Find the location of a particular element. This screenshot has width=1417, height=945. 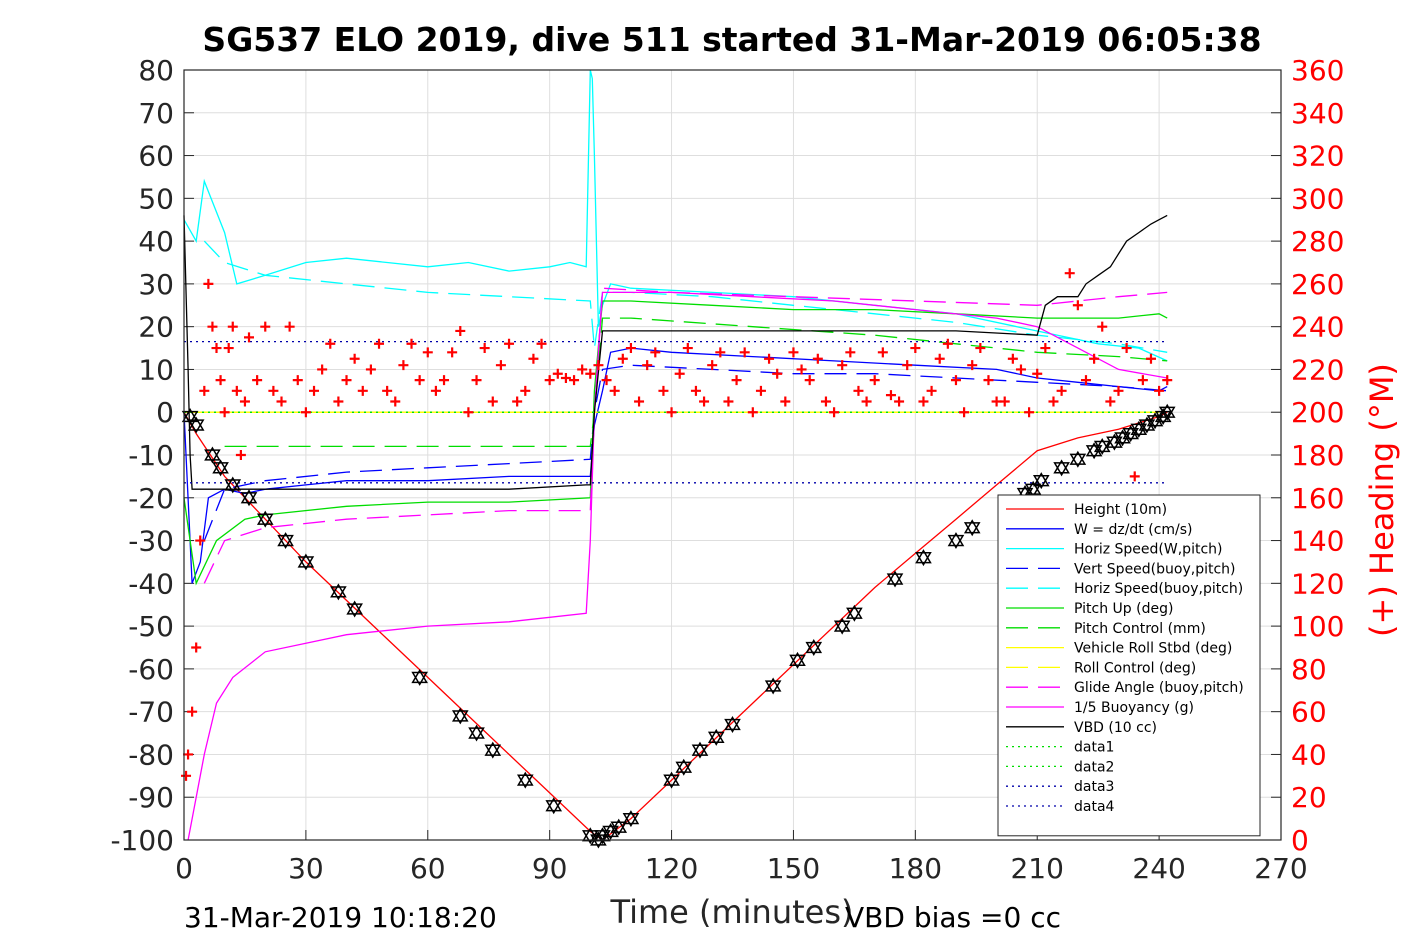

left-tick-label: -100 is located at coordinates (142, 840).